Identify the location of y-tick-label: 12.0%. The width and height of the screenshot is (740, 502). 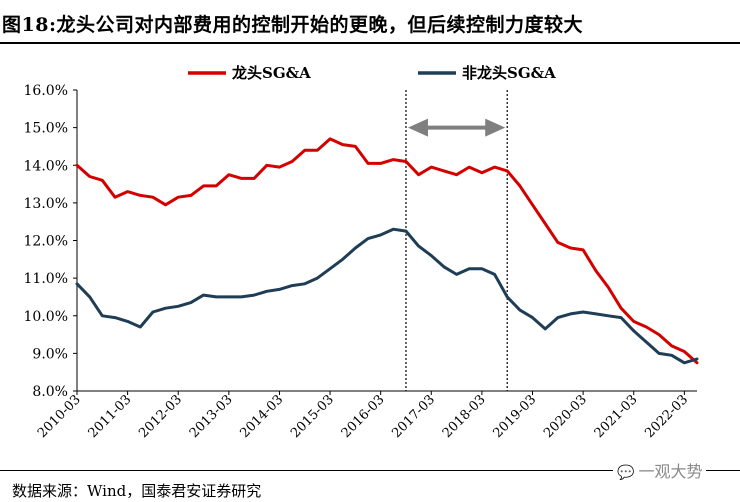
(46, 242).